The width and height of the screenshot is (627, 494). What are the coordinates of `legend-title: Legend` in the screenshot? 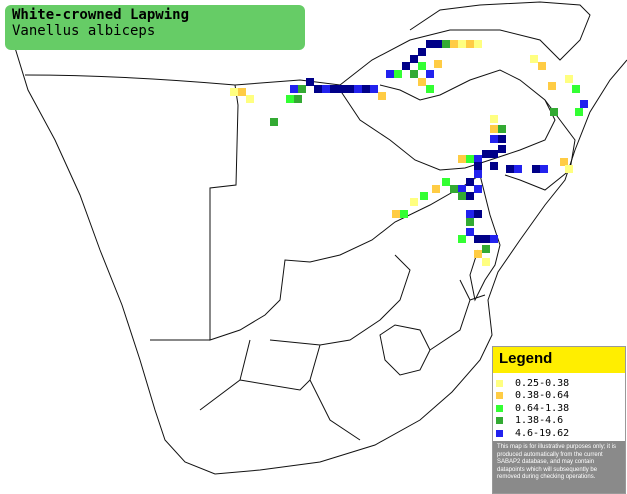 It's located at (559, 360).